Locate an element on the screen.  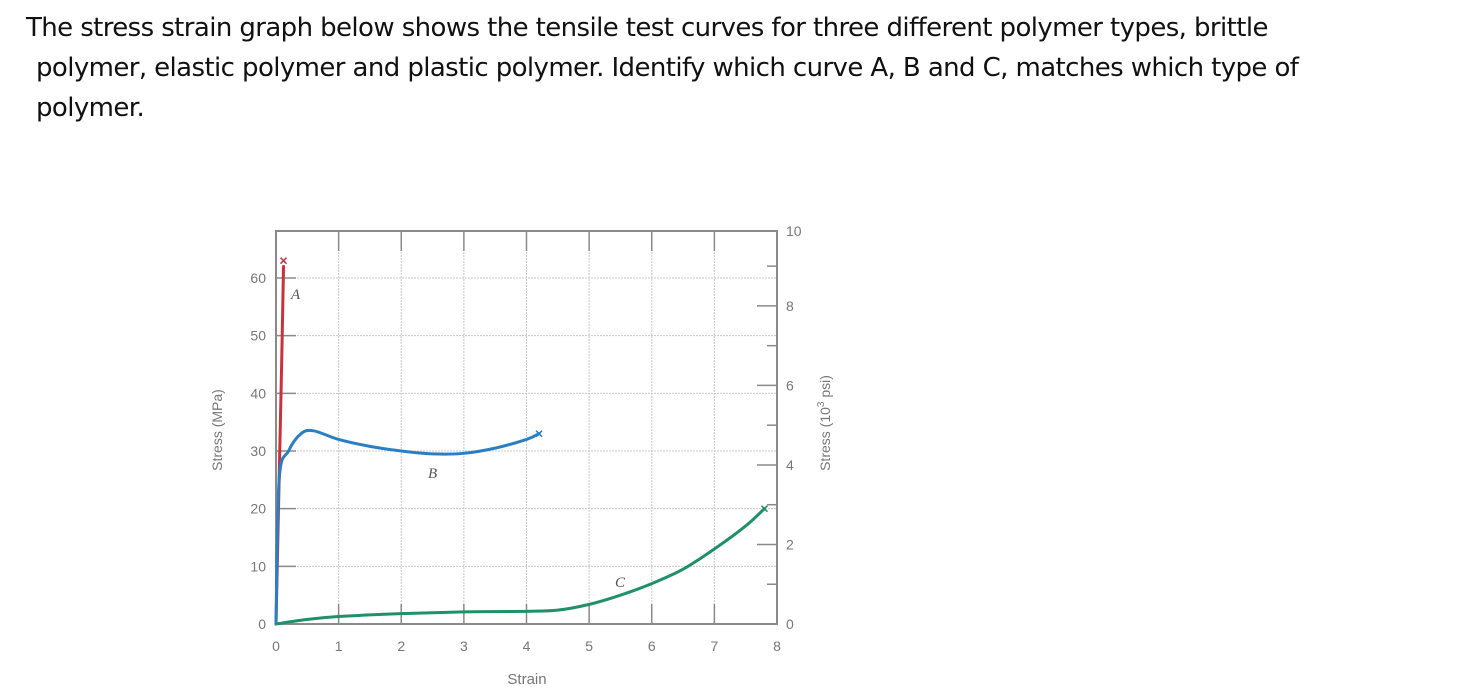
curve-label-b: B is located at coordinates (432, 474).